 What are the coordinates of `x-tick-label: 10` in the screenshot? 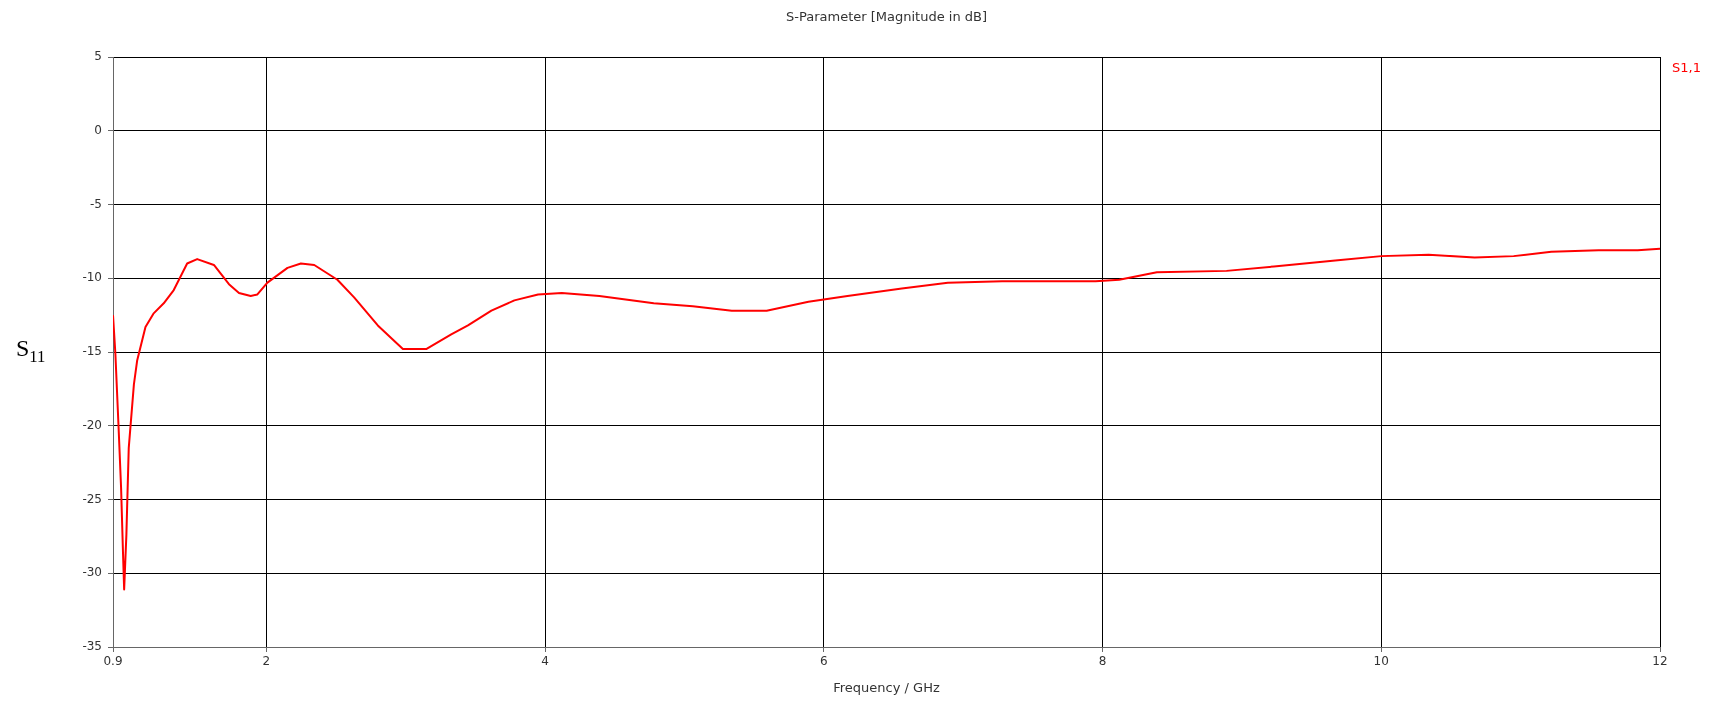 It's located at (1381, 661).